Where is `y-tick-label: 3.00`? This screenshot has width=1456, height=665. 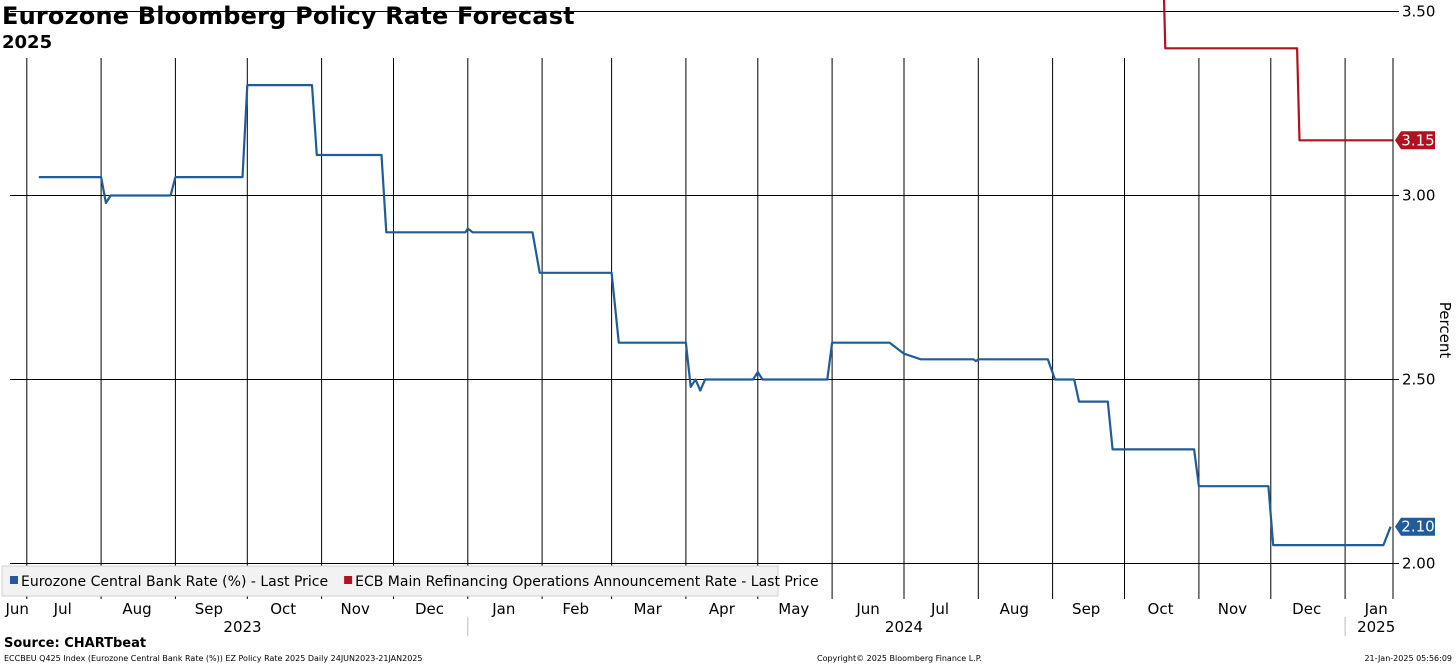
y-tick-label: 3.00 is located at coordinates (1418, 196).